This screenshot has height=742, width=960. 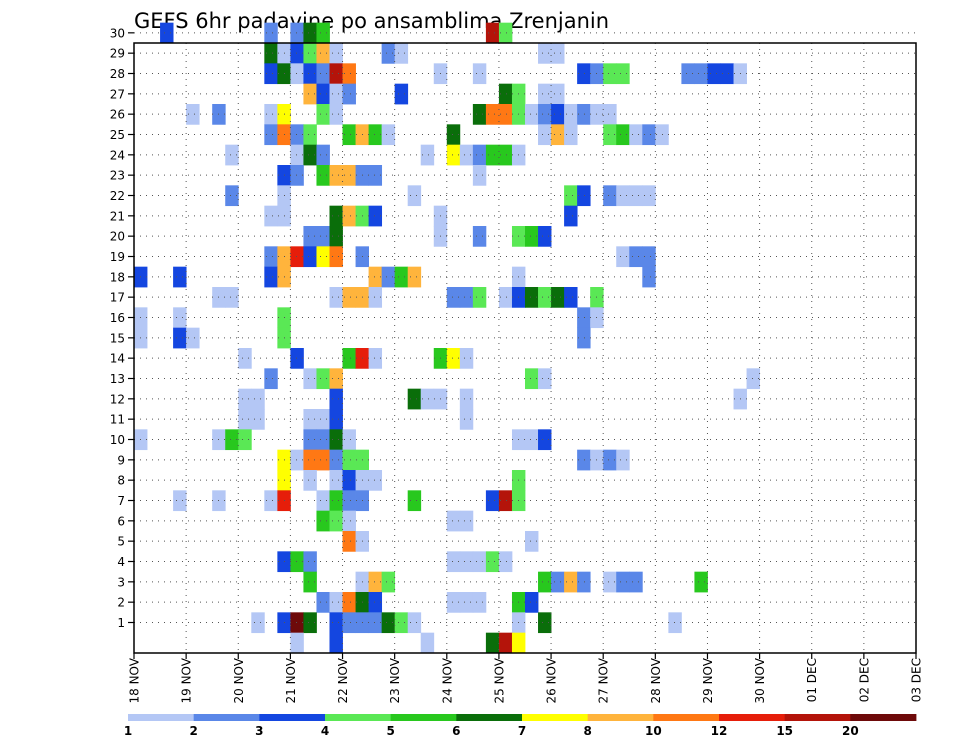 I want to click on y-tick-label: 25, so click(x=117, y=135).